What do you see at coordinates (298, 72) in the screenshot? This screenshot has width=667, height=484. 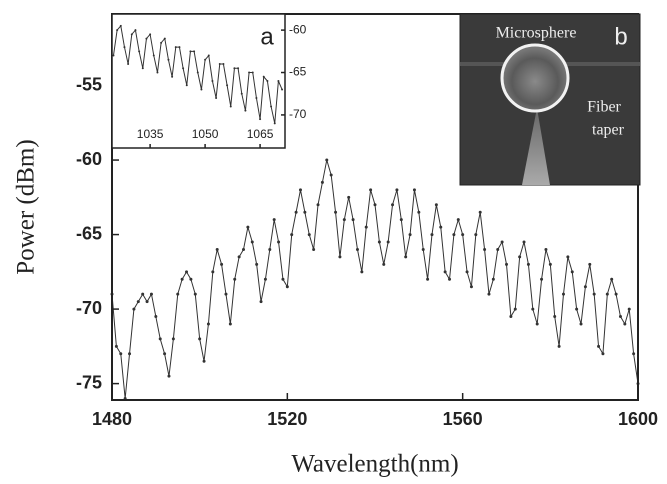 I see `y-tick-label: -65` at bounding box center [298, 72].